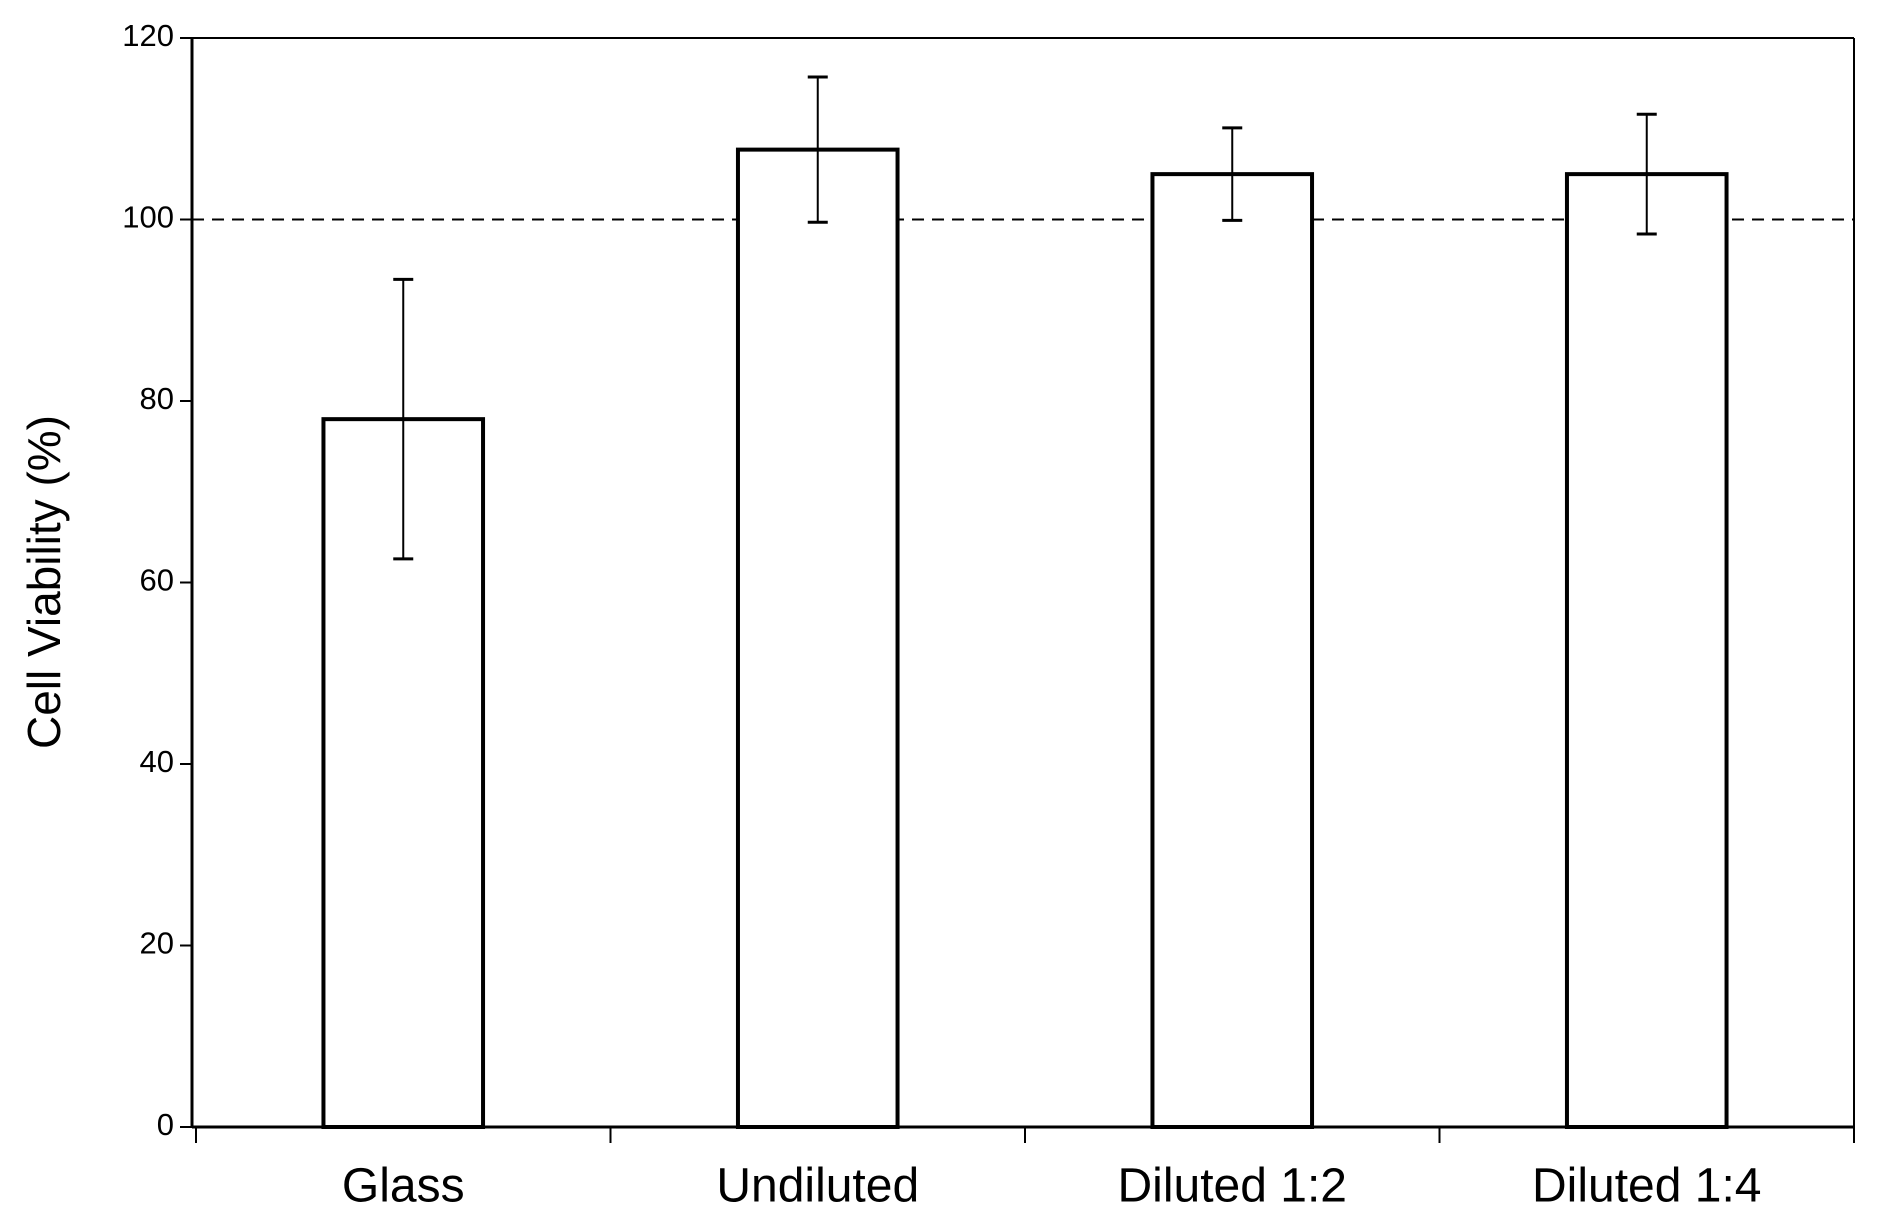 This screenshot has height=1226, width=1882. I want to click on x-tick-label: Undiluted, so click(817, 1186).